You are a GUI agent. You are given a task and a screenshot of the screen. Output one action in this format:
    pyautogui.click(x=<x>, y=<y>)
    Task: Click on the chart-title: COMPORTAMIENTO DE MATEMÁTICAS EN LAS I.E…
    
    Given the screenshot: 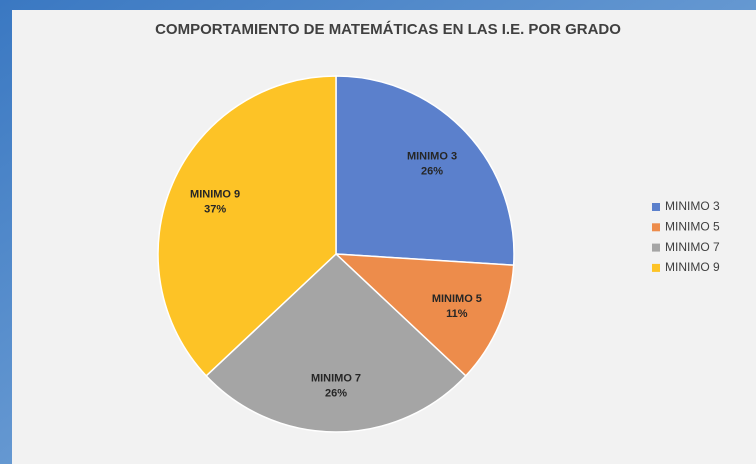 What is the action you would take?
    pyautogui.click(x=388, y=29)
    